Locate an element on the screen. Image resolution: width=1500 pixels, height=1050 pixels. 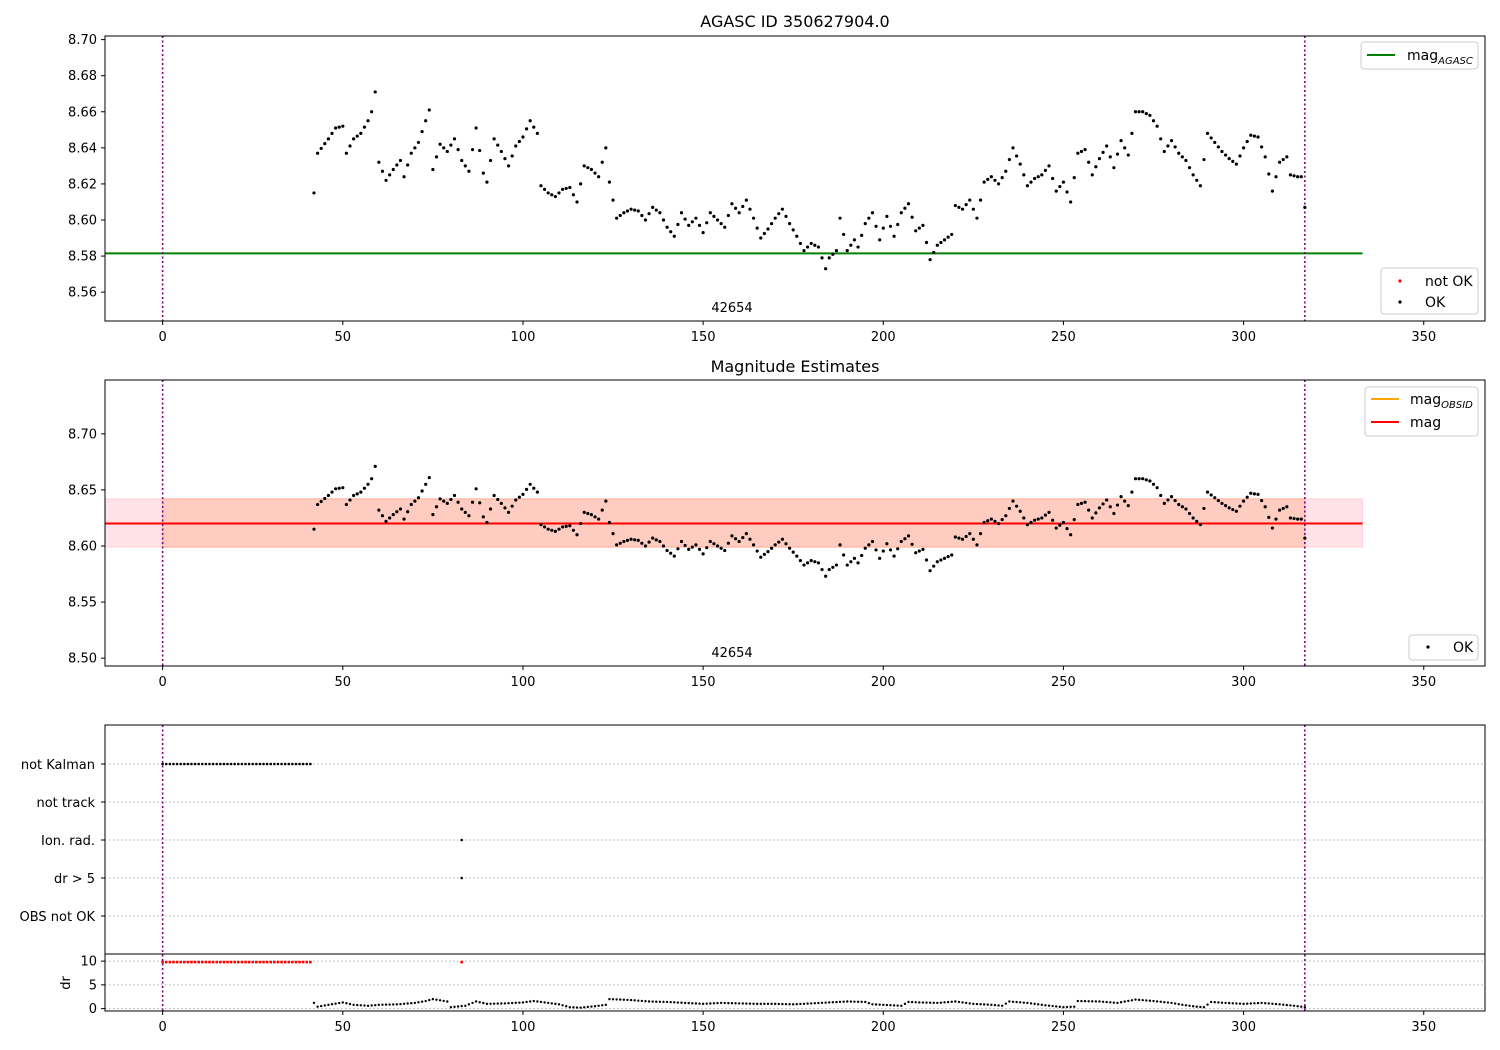
panel1-ytick-label-6: 8.68 is located at coordinates (82, 76).